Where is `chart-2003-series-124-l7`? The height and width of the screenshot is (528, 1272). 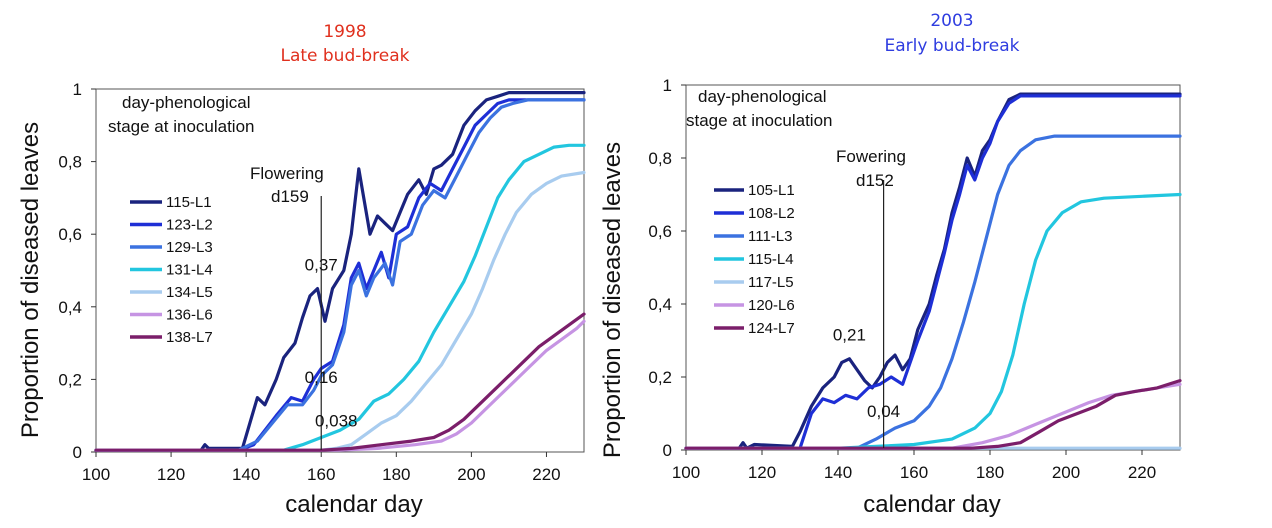
chart-2003-series-124-l7 is located at coordinates (933, 414).